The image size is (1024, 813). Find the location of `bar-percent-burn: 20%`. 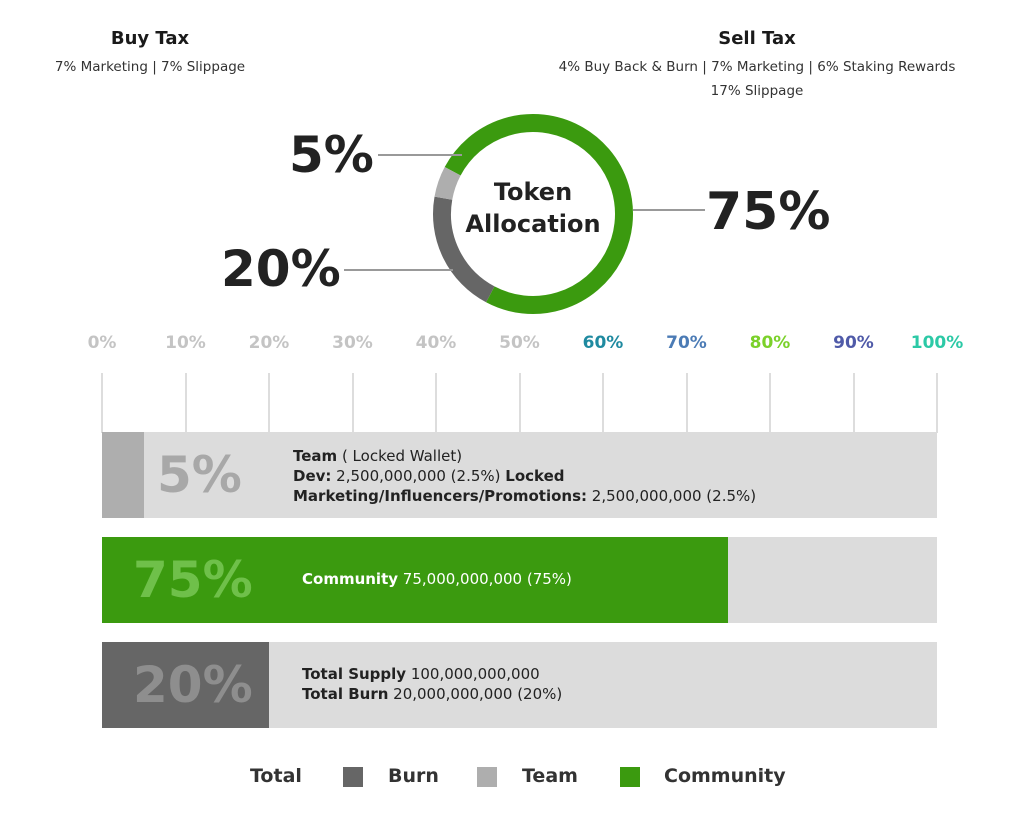

bar-percent-burn: 20% is located at coordinates (193, 685).